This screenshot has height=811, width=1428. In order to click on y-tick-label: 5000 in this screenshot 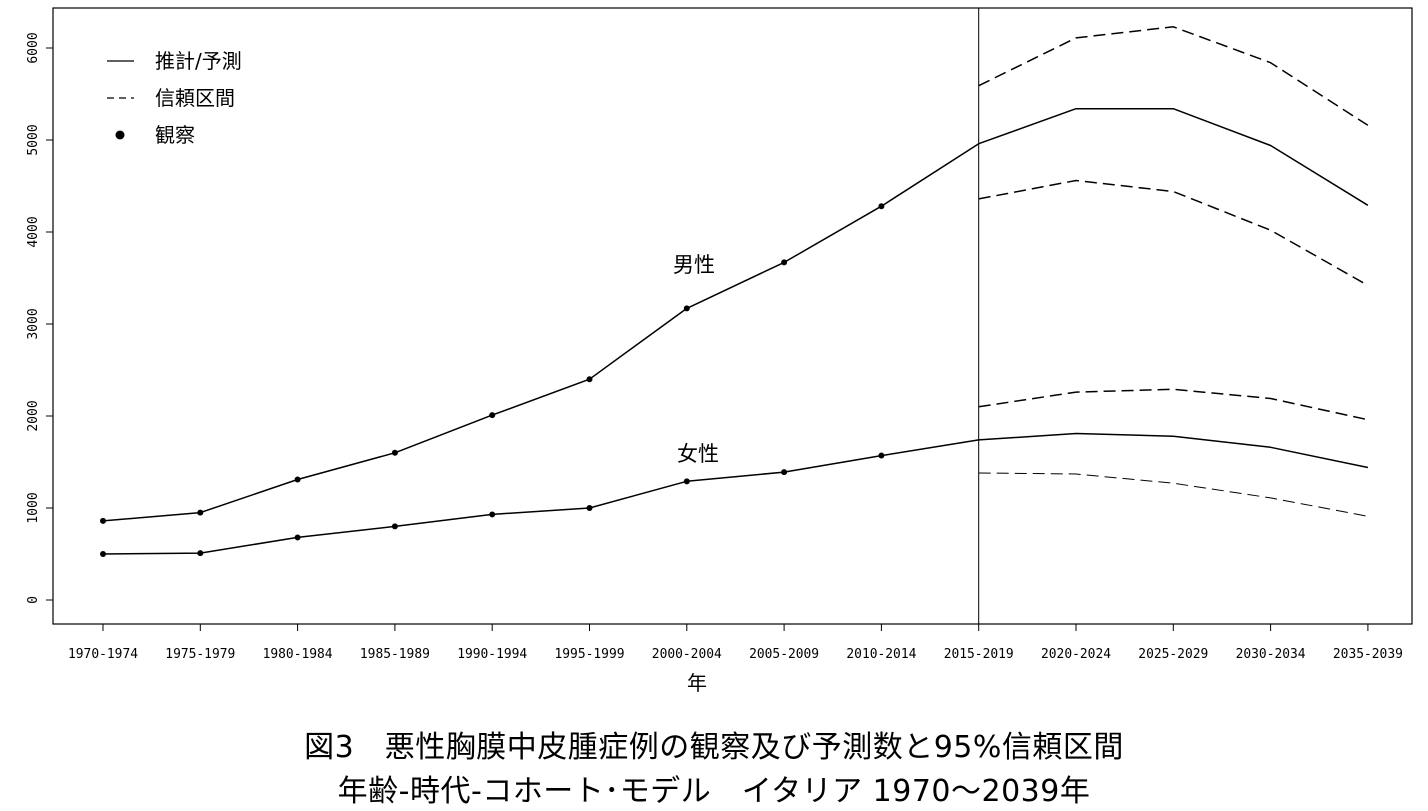, I will do `click(33, 139)`.